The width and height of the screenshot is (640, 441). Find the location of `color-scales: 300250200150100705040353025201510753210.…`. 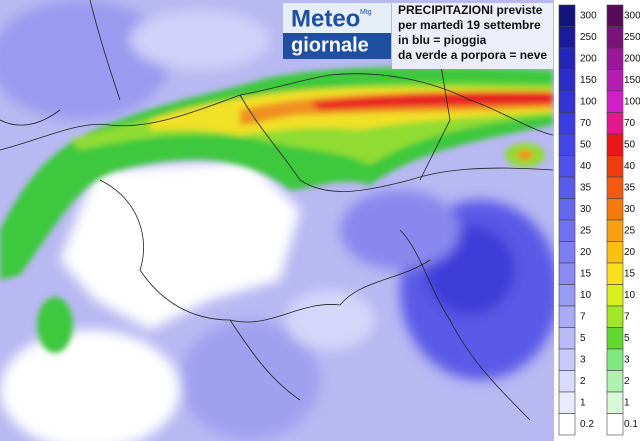

color-scales: 300250200150100705040353025201510753210.… is located at coordinates (599, 220).